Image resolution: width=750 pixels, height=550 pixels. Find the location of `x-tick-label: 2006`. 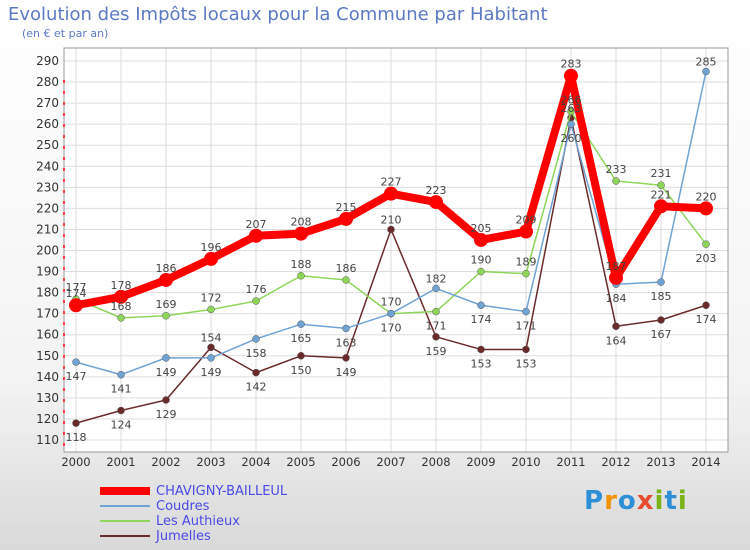

x-tick-label: 2006 is located at coordinates (345, 462).